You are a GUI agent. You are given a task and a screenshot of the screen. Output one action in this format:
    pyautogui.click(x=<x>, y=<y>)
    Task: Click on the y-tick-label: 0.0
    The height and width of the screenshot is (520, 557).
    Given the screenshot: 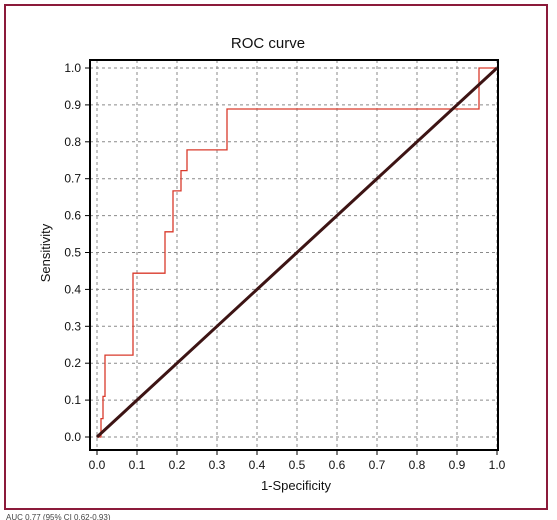 What is the action you would take?
    pyautogui.click(x=72, y=437)
    